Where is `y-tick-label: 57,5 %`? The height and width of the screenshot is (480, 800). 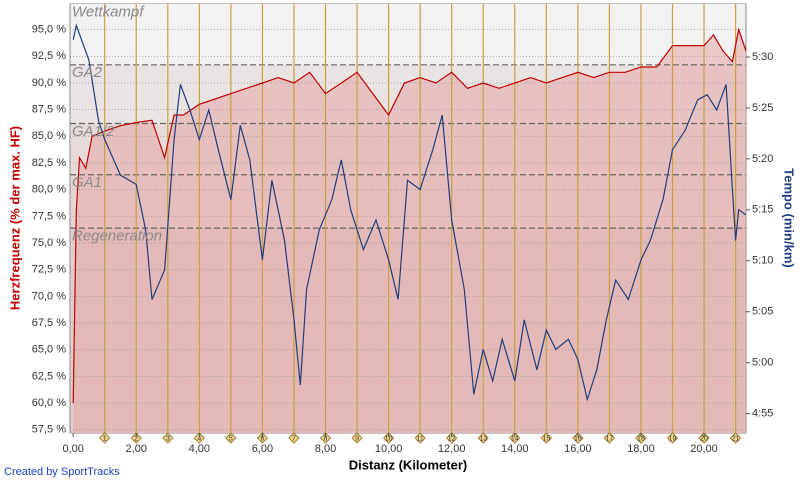 y-tick-label: 57,5 % is located at coordinates (49, 430).